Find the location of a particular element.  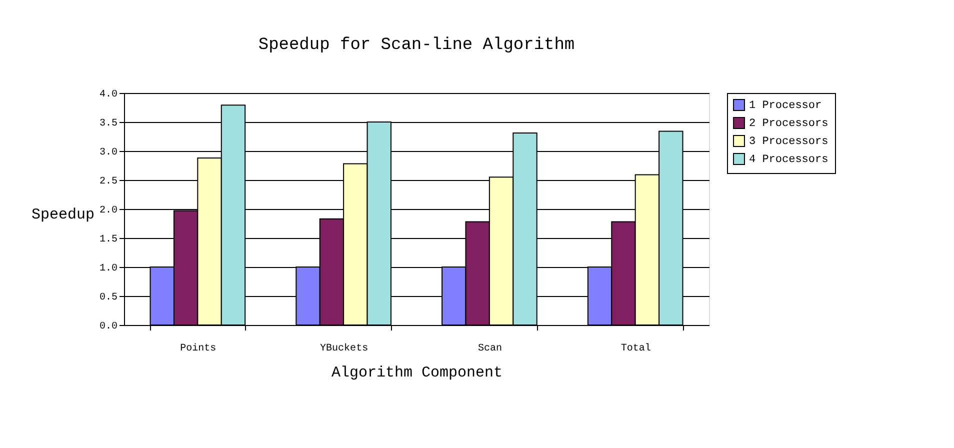

legend-label: 3 Processors is located at coordinates (788, 142).